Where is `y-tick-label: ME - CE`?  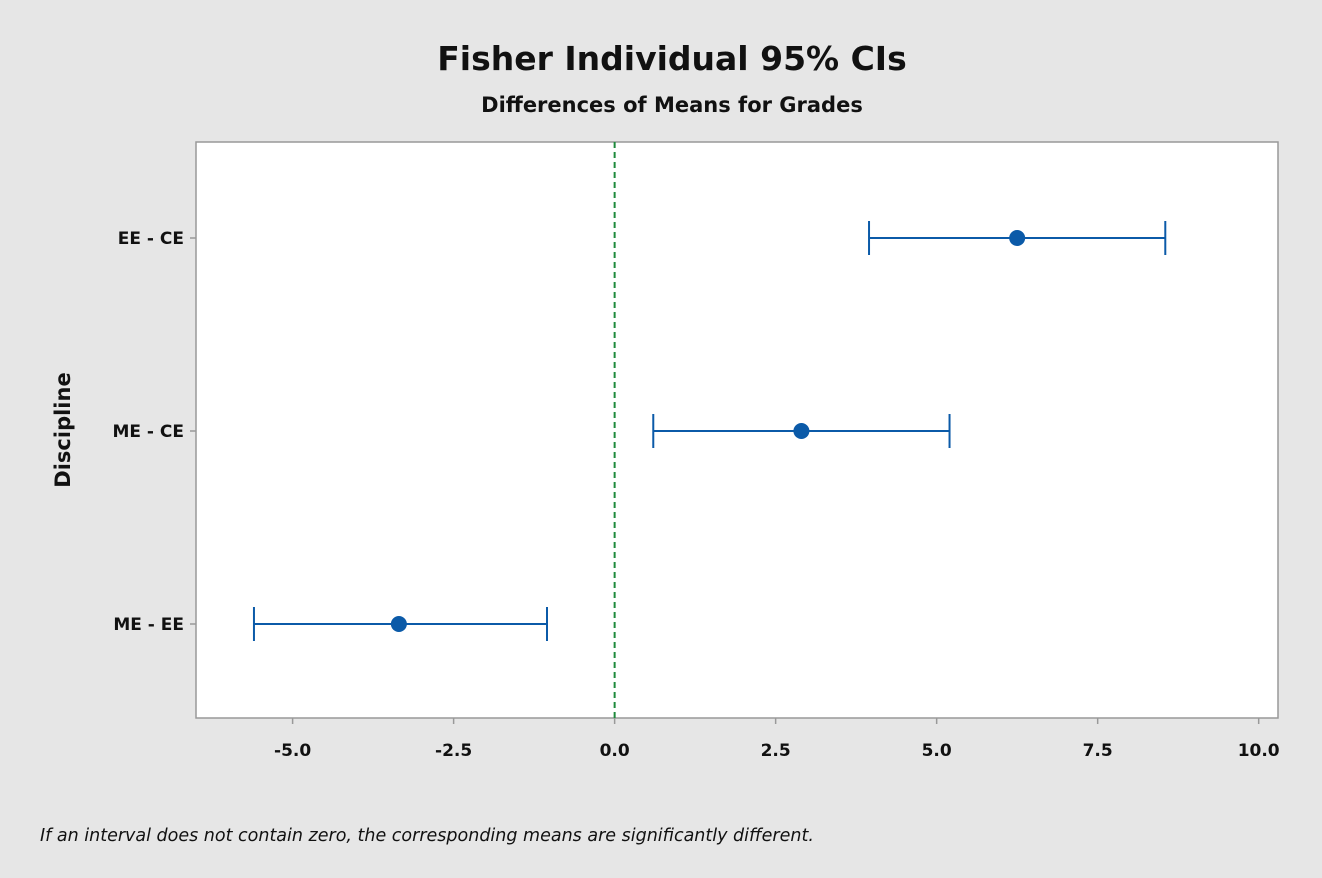
y-tick-label: ME - CE is located at coordinates (148, 432).